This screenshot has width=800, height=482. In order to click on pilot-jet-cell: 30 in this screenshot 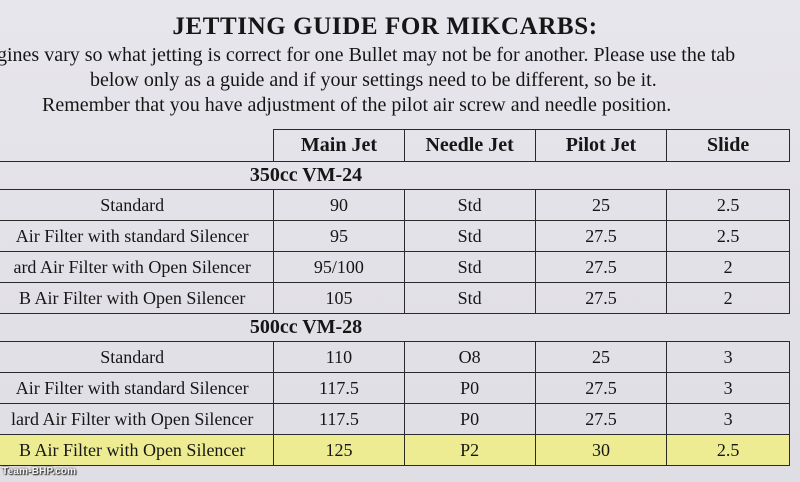, I will do `click(601, 450)`.